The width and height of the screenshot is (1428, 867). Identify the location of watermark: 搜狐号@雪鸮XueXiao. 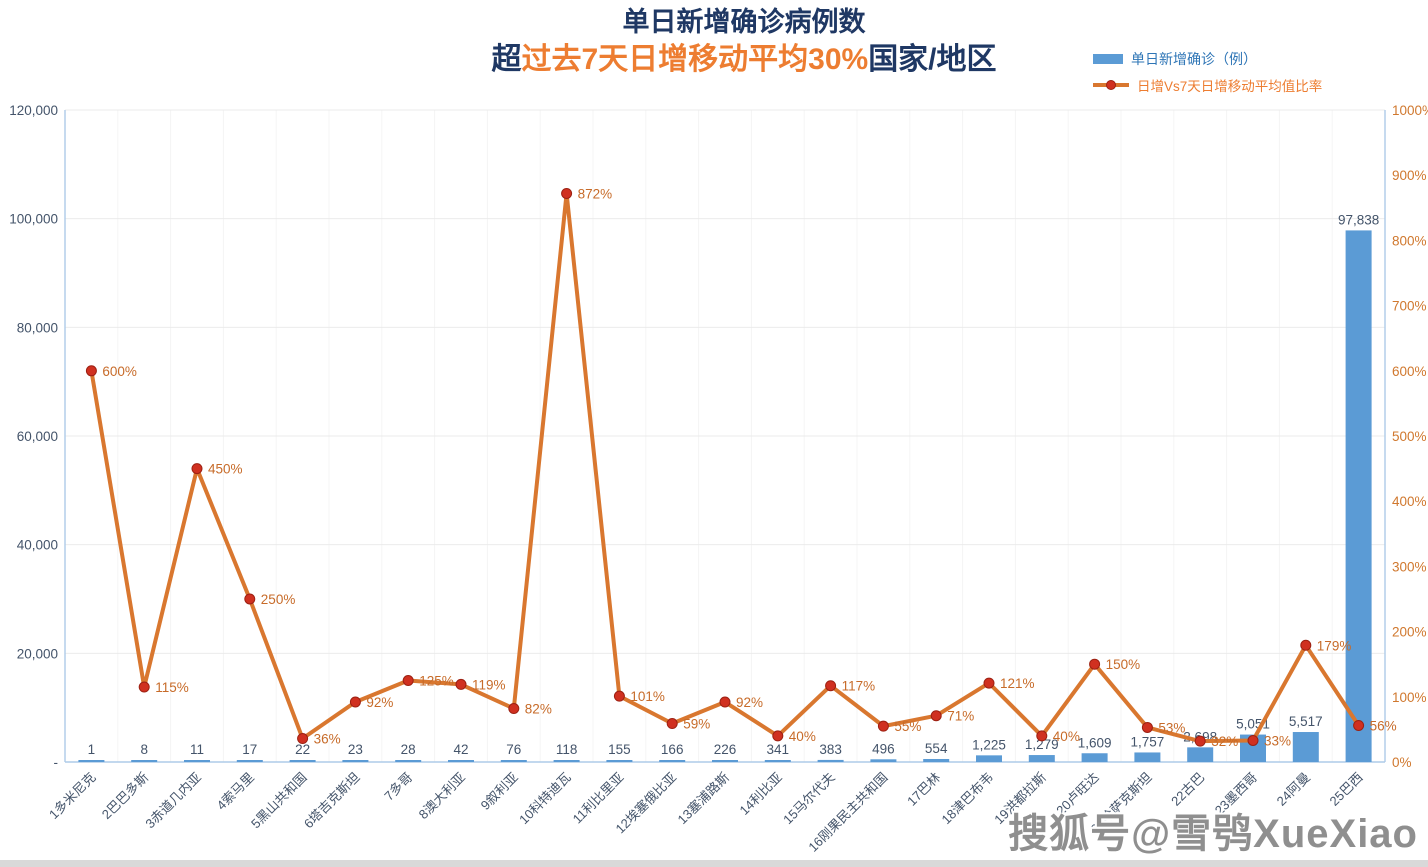
(1213, 834).